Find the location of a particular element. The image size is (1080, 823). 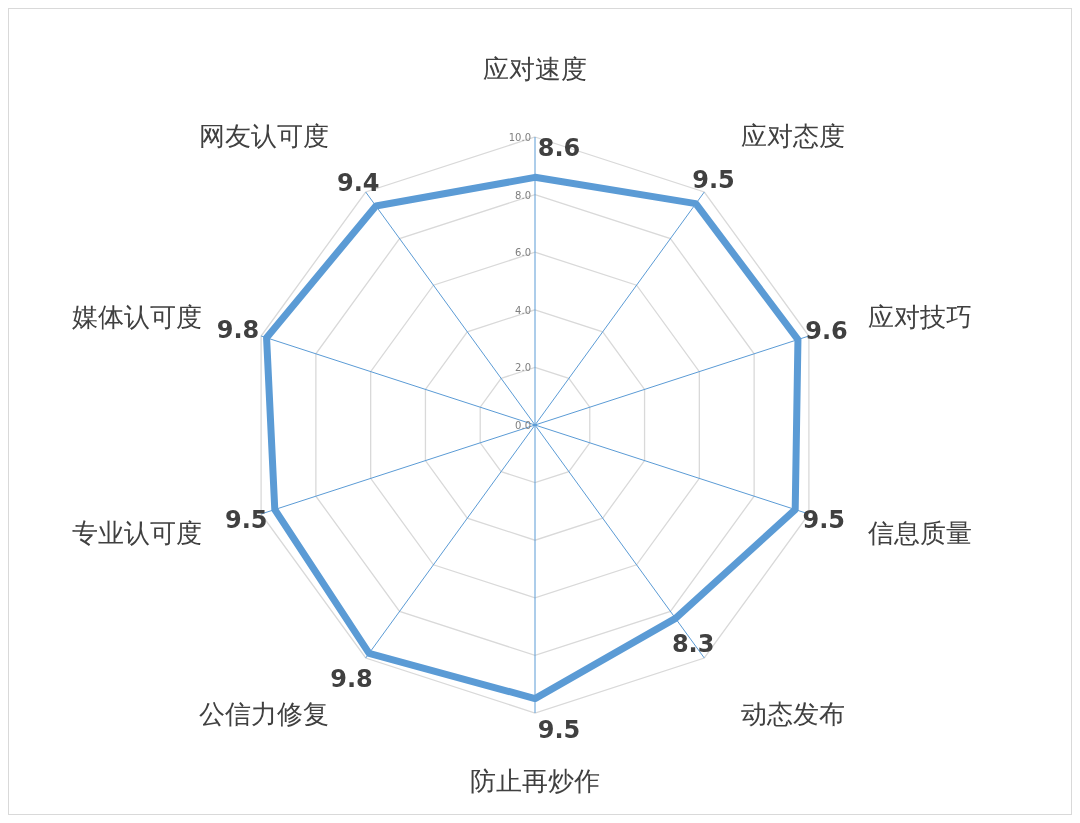

spoke-label: 应对态度 is located at coordinates (792, 135).